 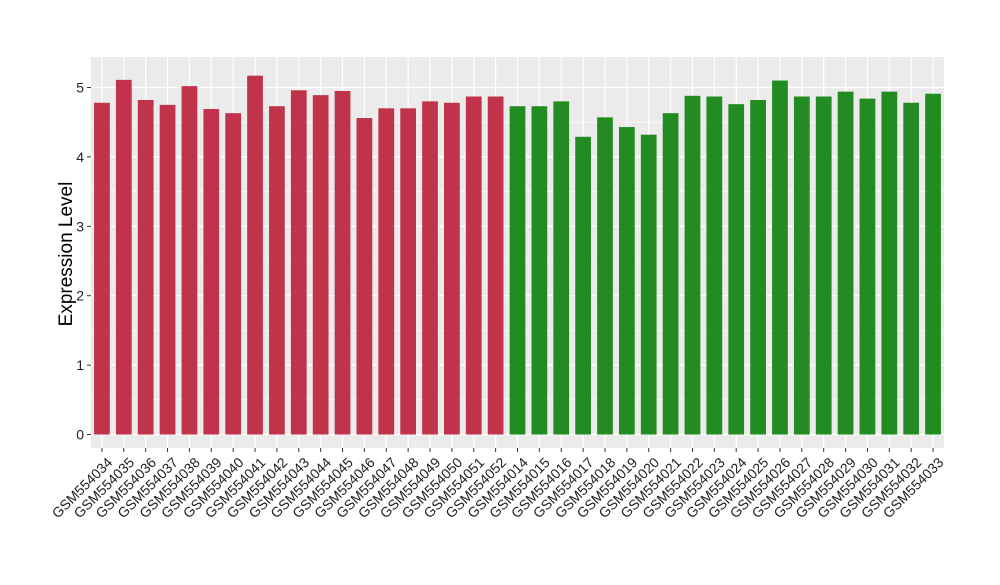 What do you see at coordinates (83, 261) in the screenshot?
I see `y-axis: 0 1 2 3 4 5` at bounding box center [83, 261].